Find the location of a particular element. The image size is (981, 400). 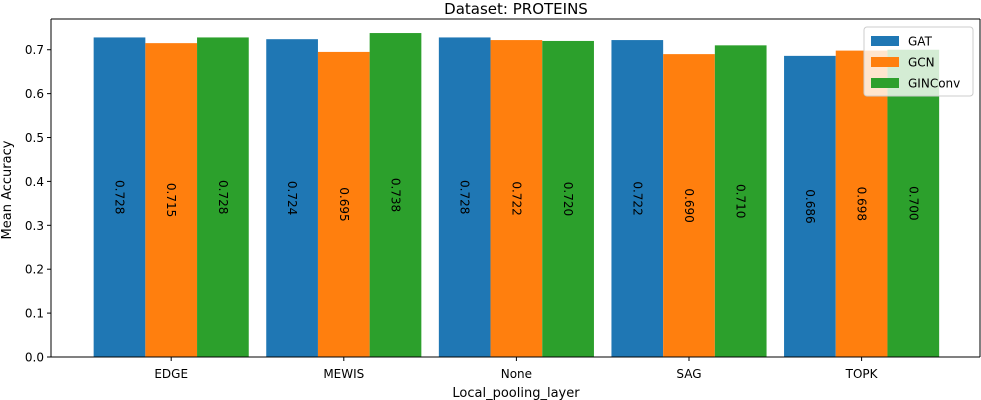

data-label: 0.724 is located at coordinates (292, 198).